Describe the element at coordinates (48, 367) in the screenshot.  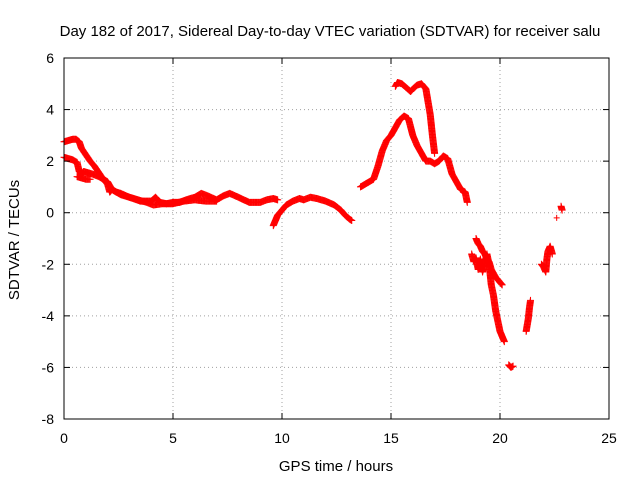
I see `y-tick-label: -6` at that location.